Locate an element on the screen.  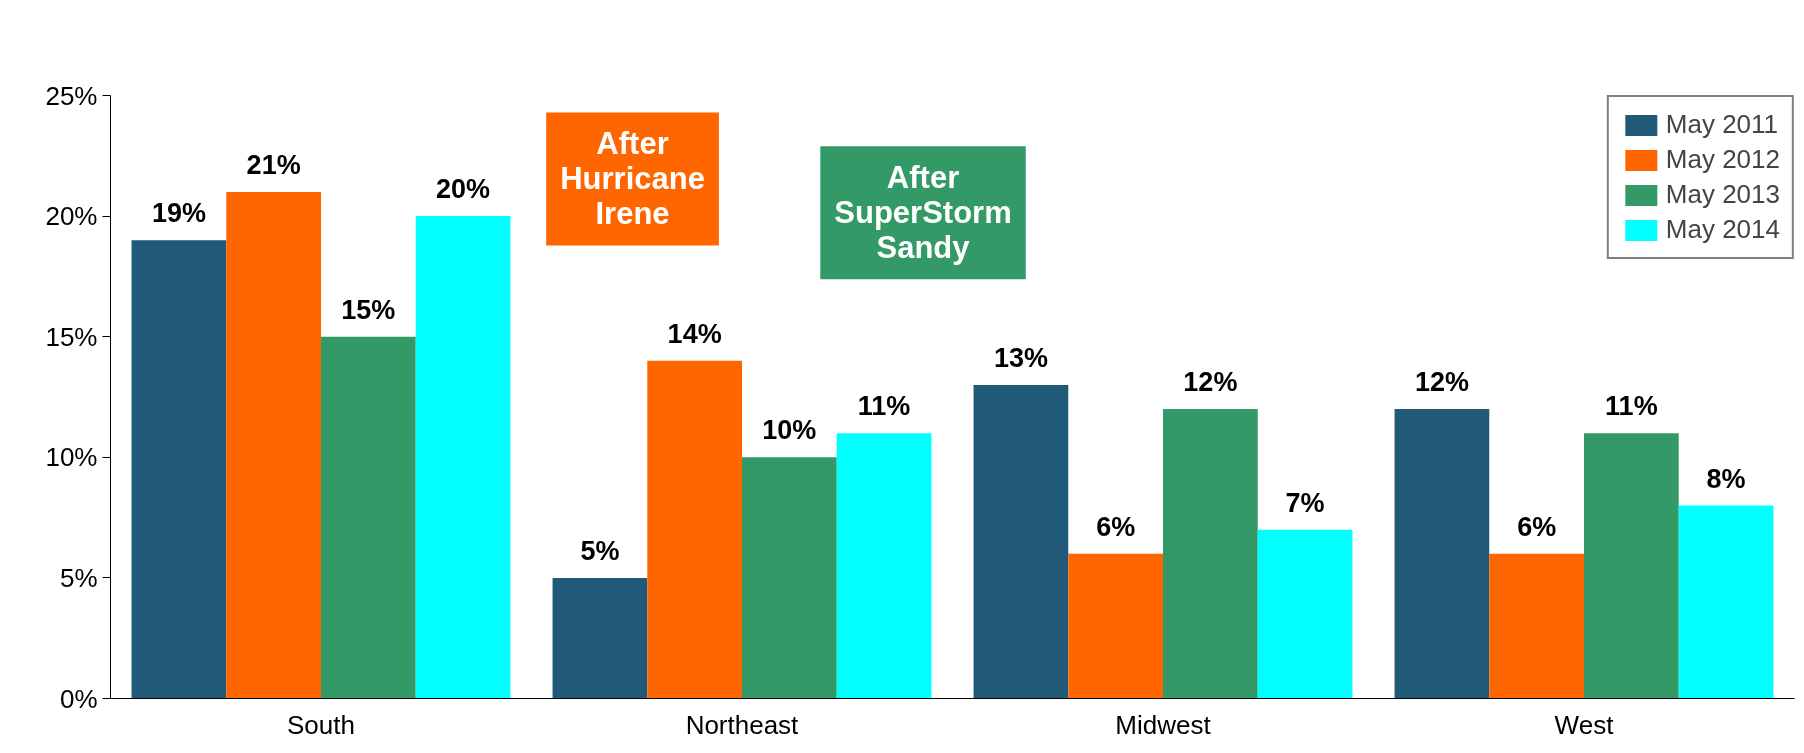
legend-label: May 2014 is located at coordinates (1722, 229).